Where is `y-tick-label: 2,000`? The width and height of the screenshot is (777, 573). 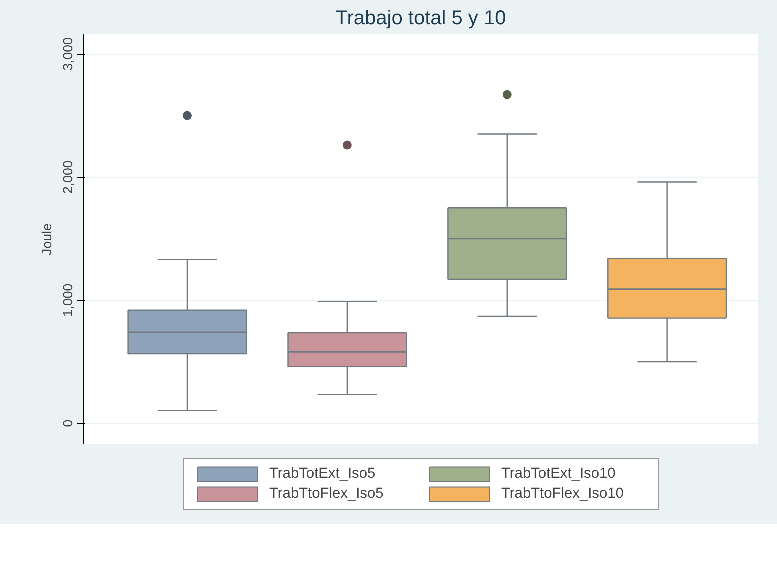 y-tick-label: 2,000 is located at coordinates (68, 177).